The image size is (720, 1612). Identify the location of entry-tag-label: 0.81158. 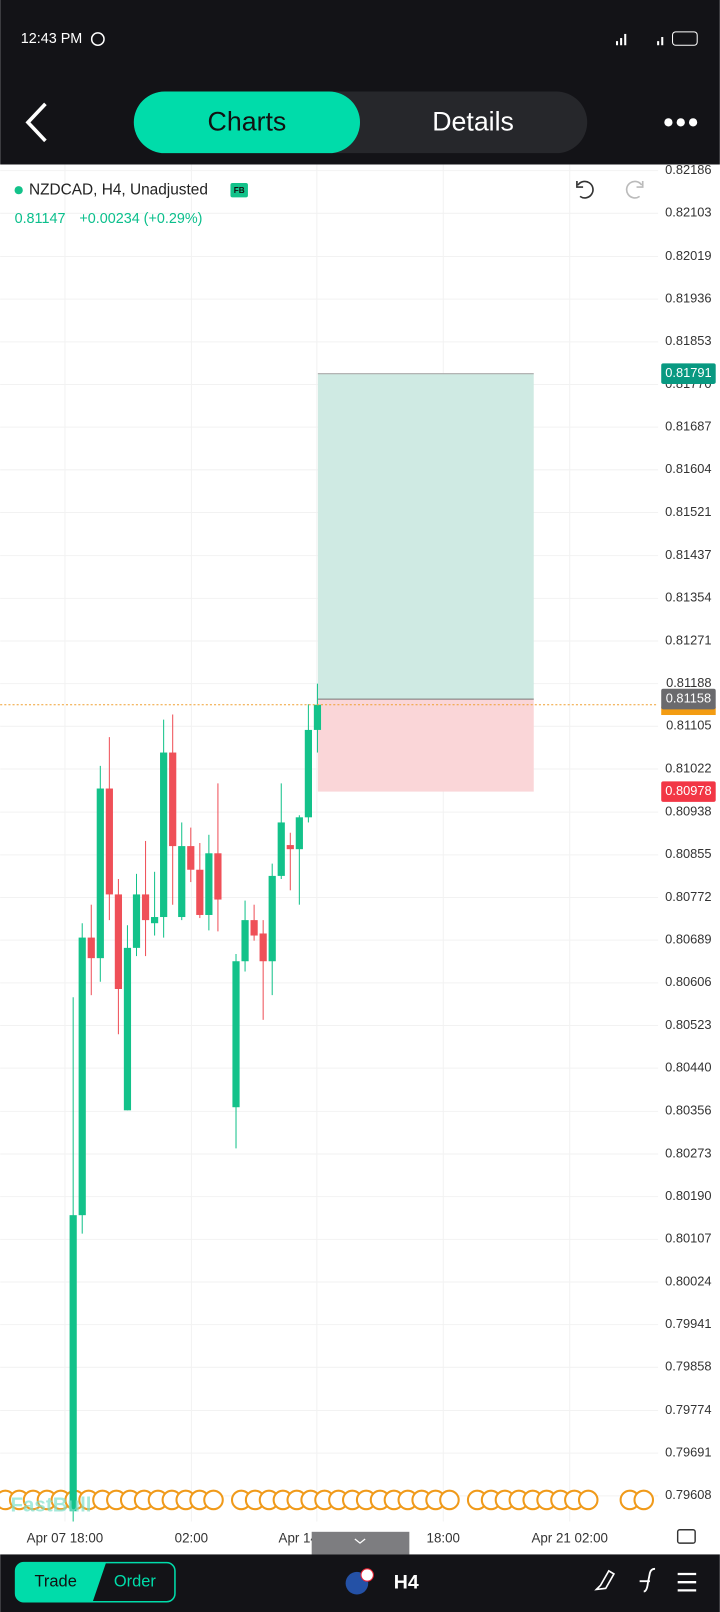
(688, 697).